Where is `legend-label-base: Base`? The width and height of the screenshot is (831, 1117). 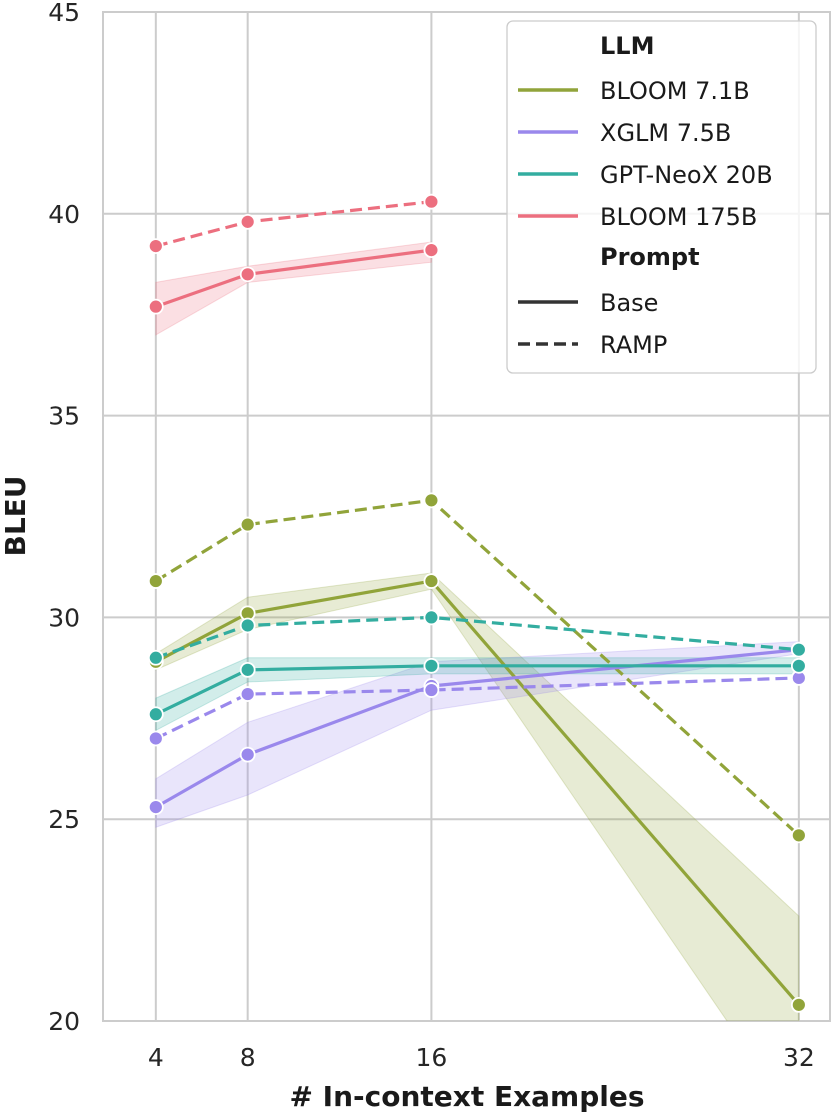
legend-label-base: Base is located at coordinates (629, 303).